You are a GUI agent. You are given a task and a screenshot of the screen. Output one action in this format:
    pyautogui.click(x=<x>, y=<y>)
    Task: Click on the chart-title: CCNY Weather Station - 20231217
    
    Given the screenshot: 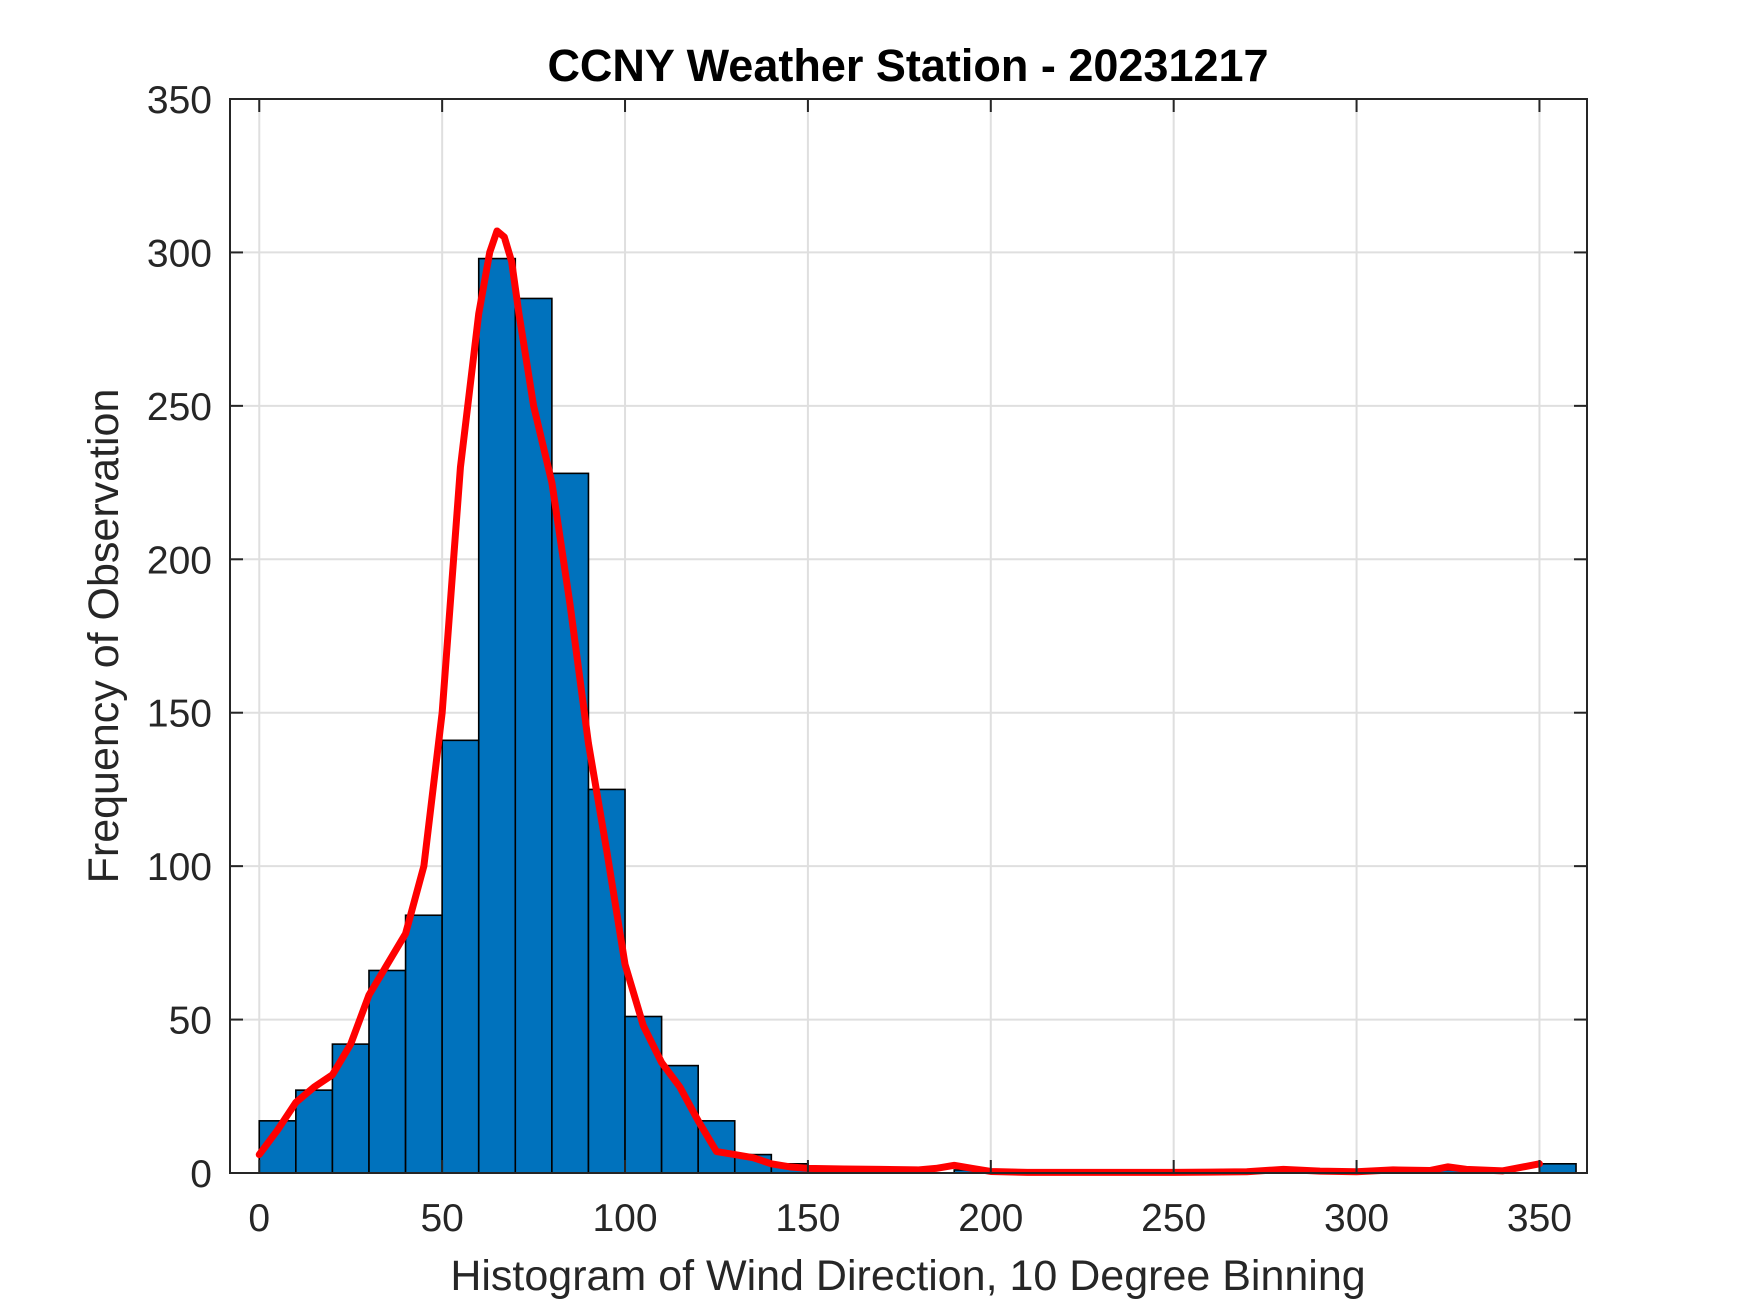 What is the action you would take?
    pyautogui.click(x=907, y=65)
    